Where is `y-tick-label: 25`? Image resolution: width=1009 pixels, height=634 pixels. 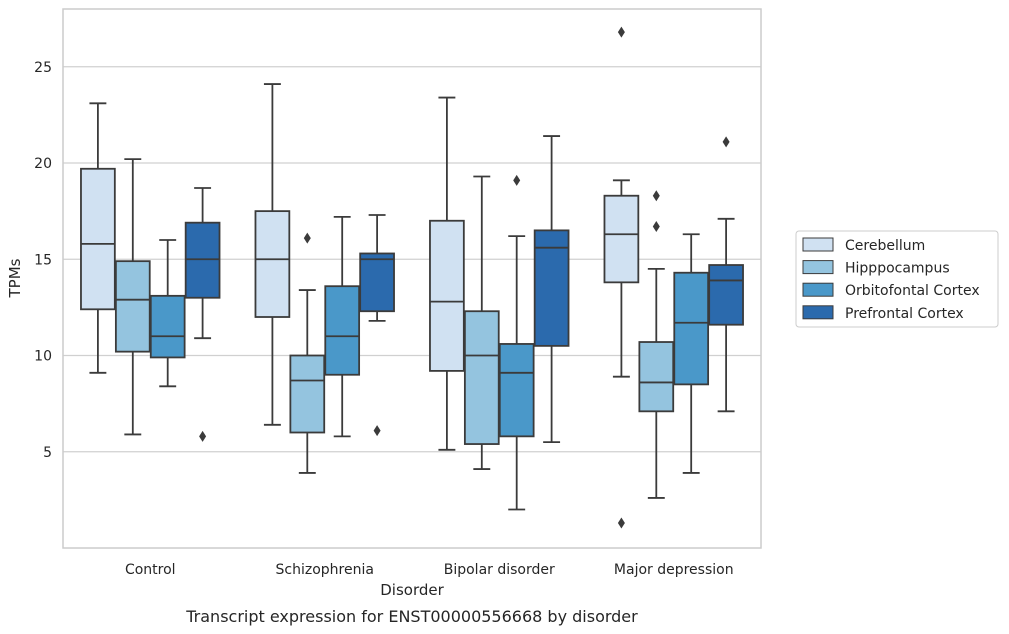 y-tick-label: 25 is located at coordinates (43, 68).